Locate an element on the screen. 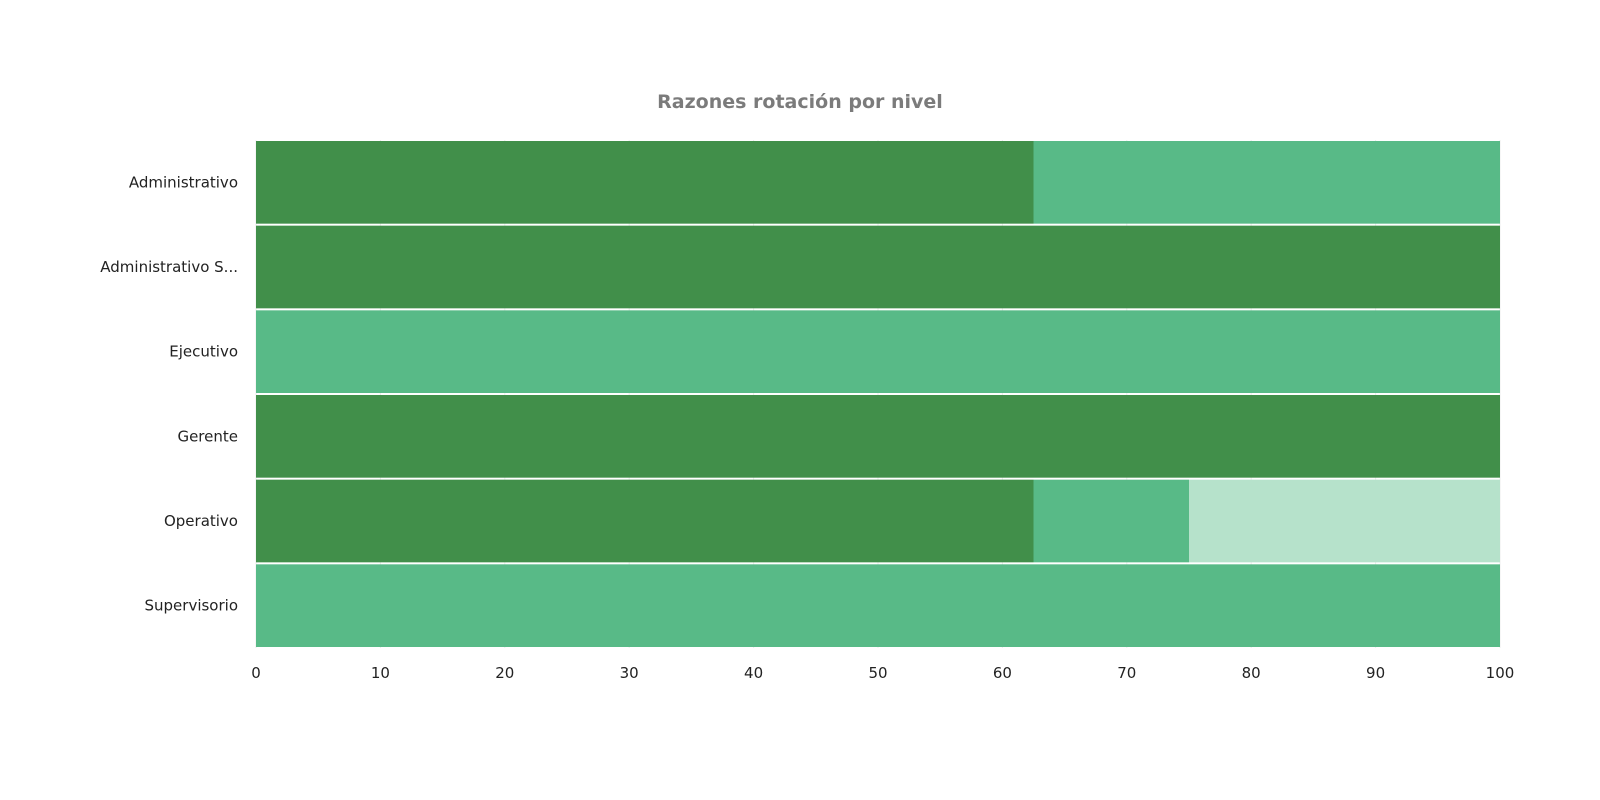  y-axis-label: Administrativo is located at coordinates (183, 182).